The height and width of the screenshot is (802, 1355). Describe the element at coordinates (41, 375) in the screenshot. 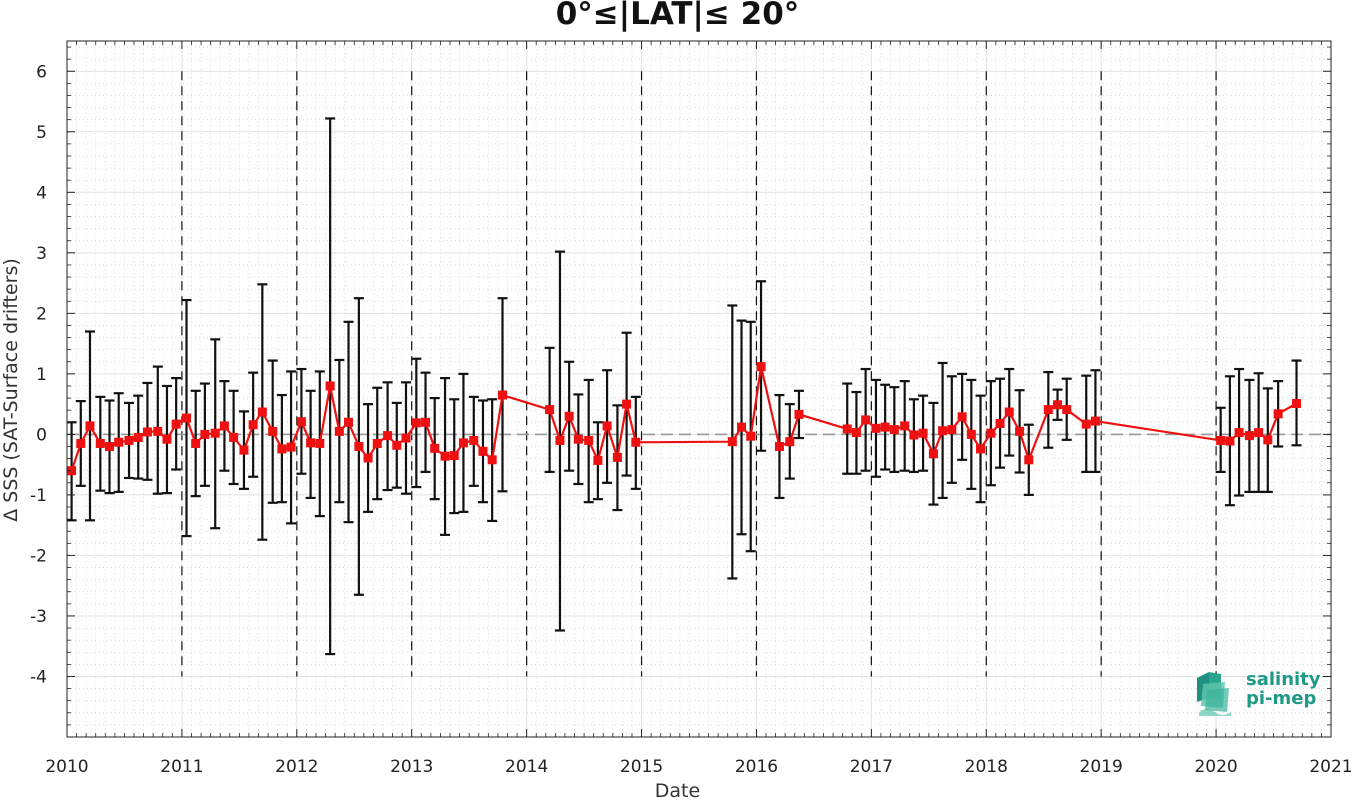

I see `y-tick-label: 1` at that location.